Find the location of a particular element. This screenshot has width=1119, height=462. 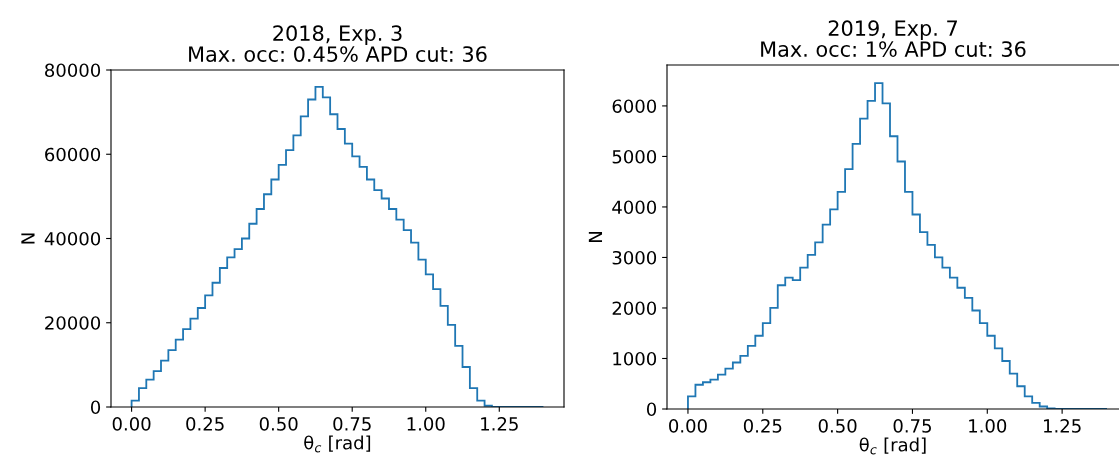

y-tick-label: 1000 is located at coordinates (635, 358).